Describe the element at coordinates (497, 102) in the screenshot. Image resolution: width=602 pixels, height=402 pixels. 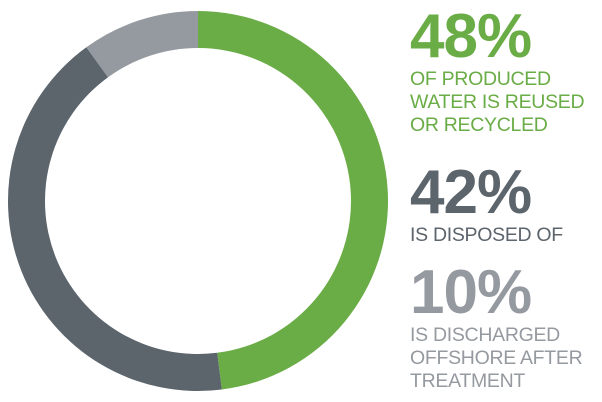
I see `reused-description-line-2: WATER IS REUSED` at that location.